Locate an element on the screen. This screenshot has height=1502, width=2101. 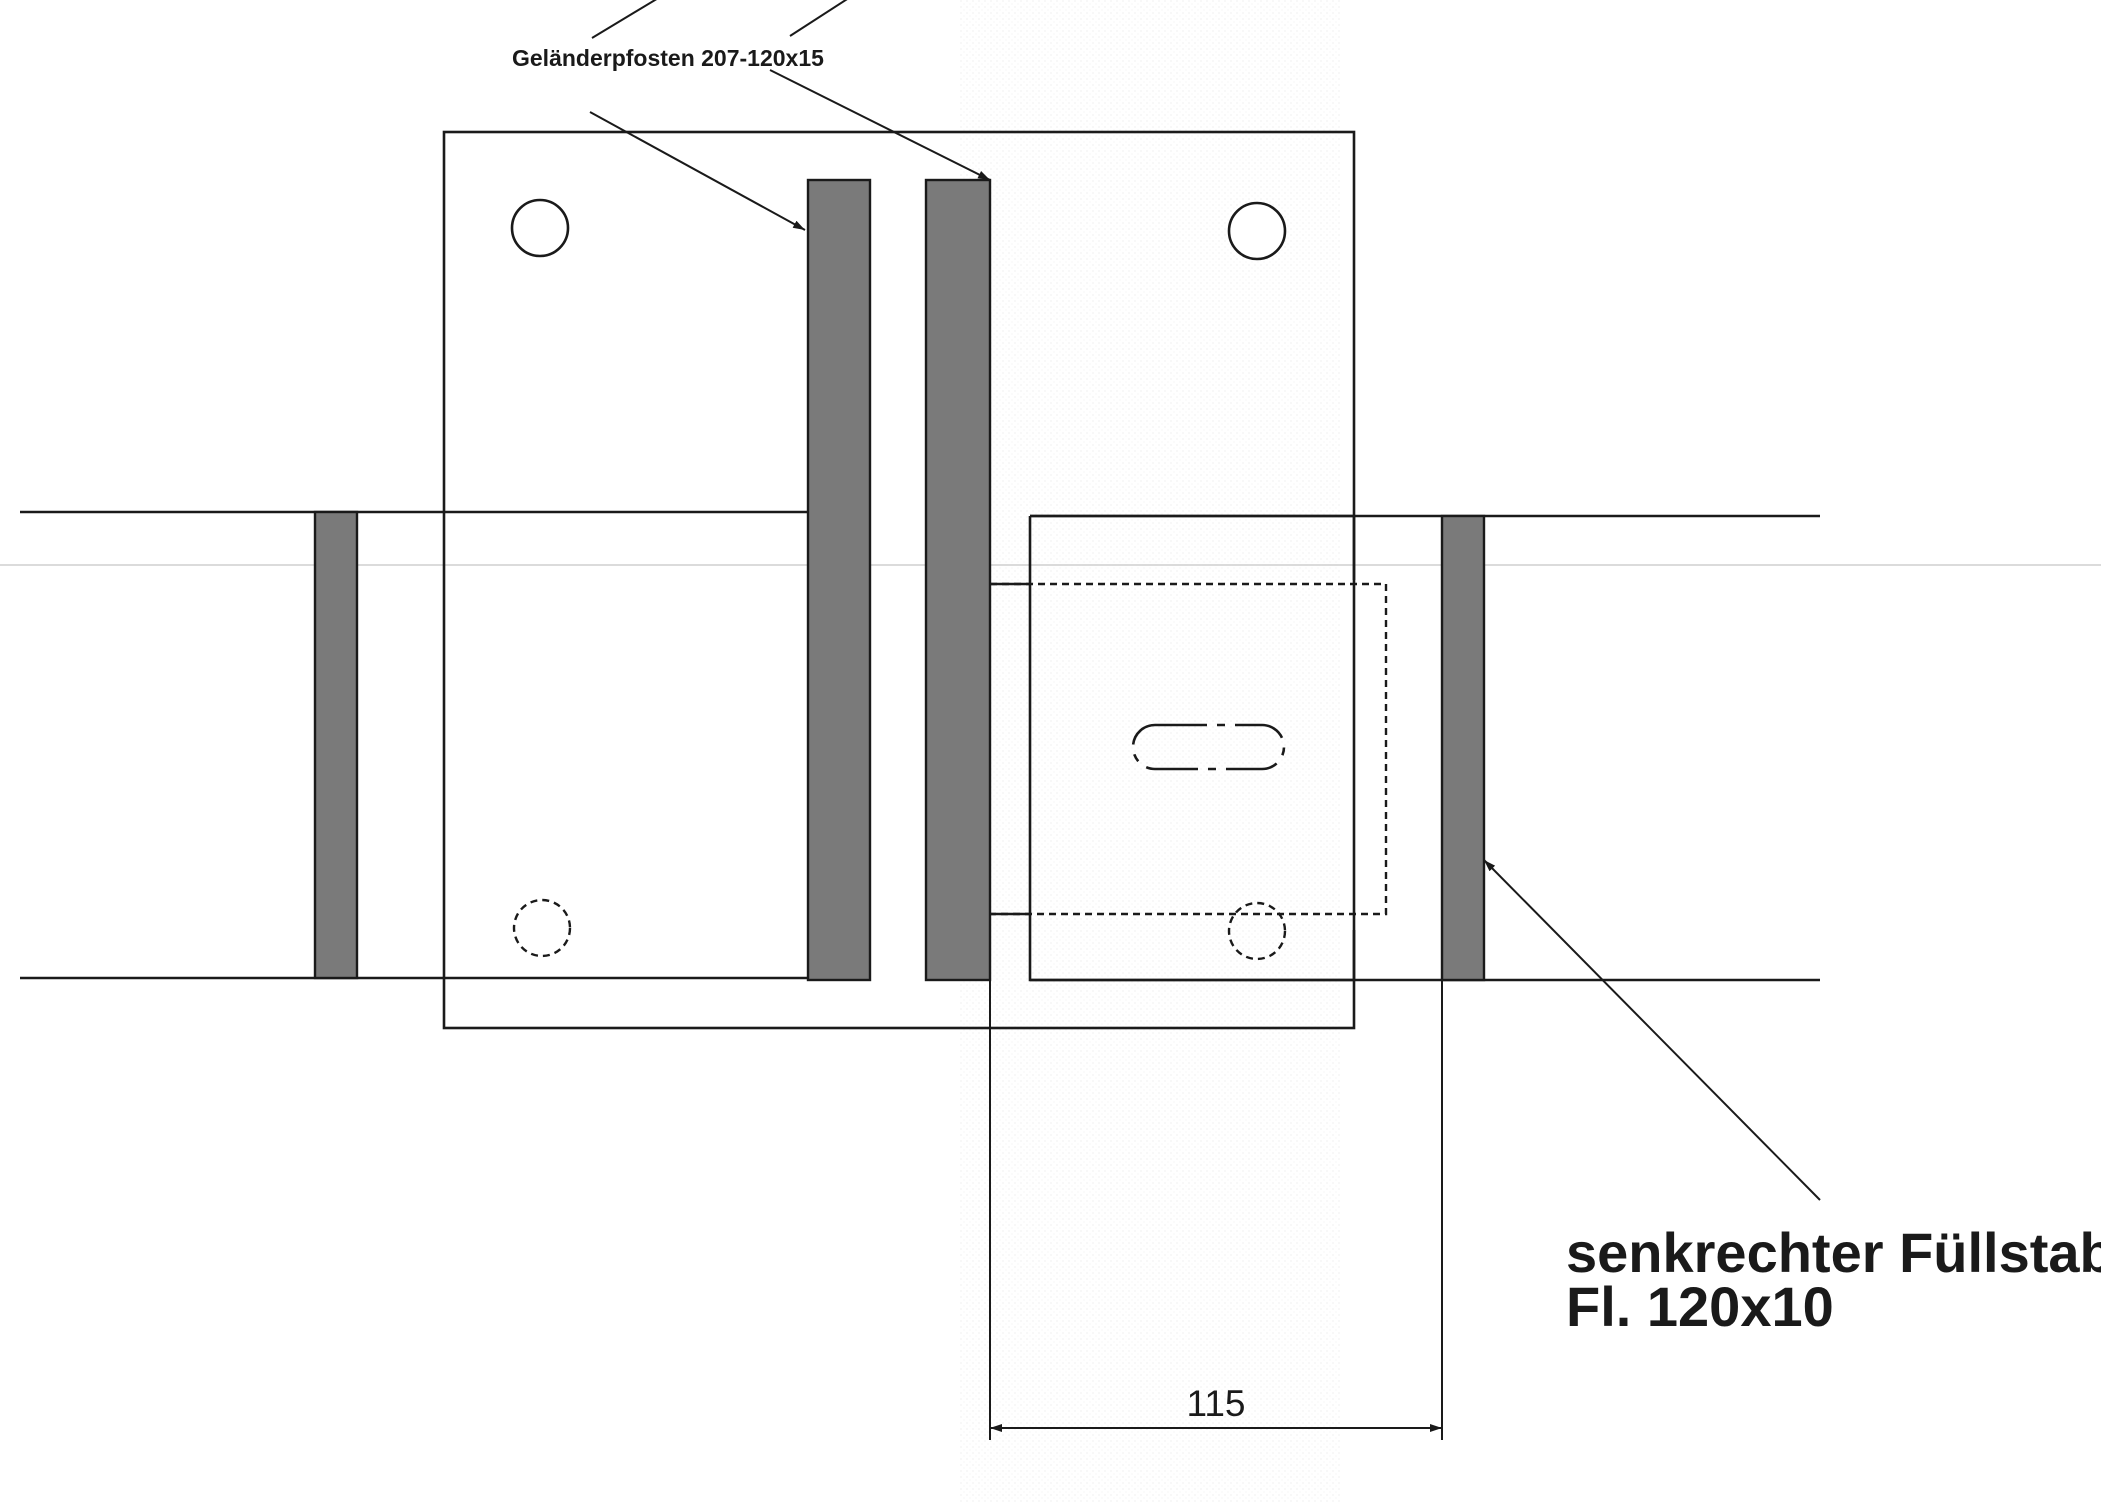
bracket-plate-lower is located at coordinates (1192, 749).